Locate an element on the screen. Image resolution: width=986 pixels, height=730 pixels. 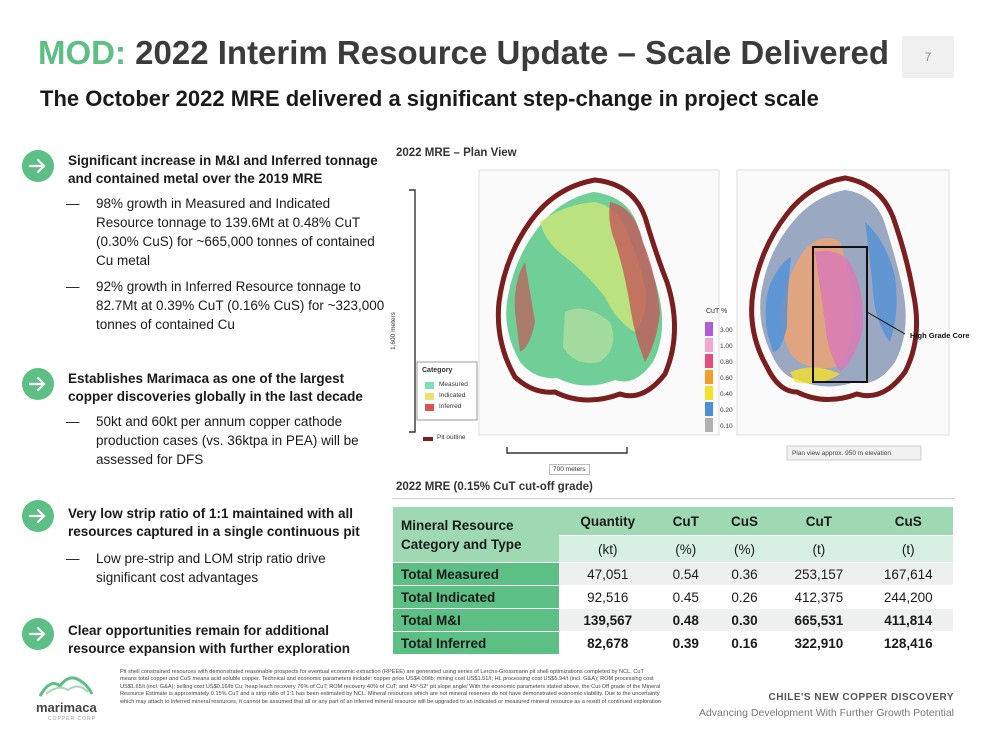
cell: 0.54 is located at coordinates (685, 574).